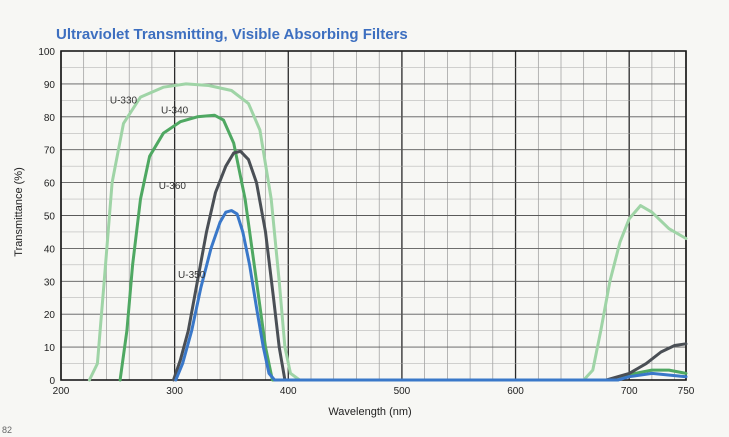  What do you see at coordinates (50, 151) in the screenshot?
I see `y-tick-label: 70` at bounding box center [50, 151].